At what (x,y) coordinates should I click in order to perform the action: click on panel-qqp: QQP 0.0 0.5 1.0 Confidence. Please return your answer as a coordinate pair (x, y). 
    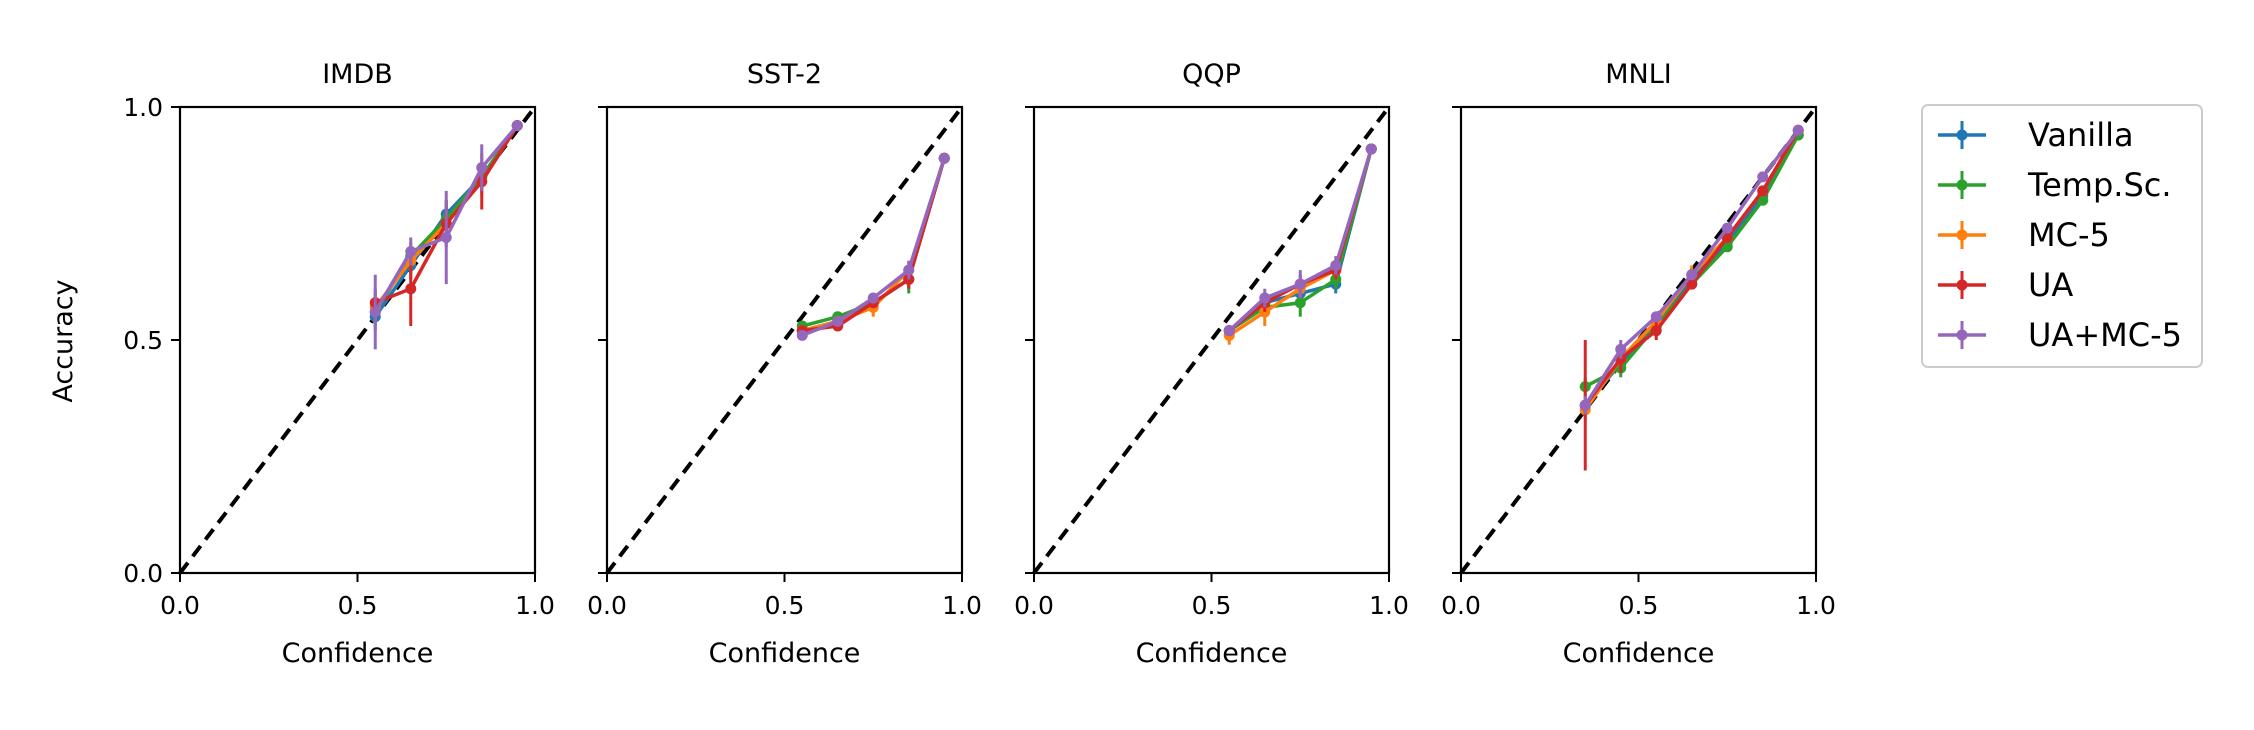
    Looking at the image, I should click on (1211, 364).